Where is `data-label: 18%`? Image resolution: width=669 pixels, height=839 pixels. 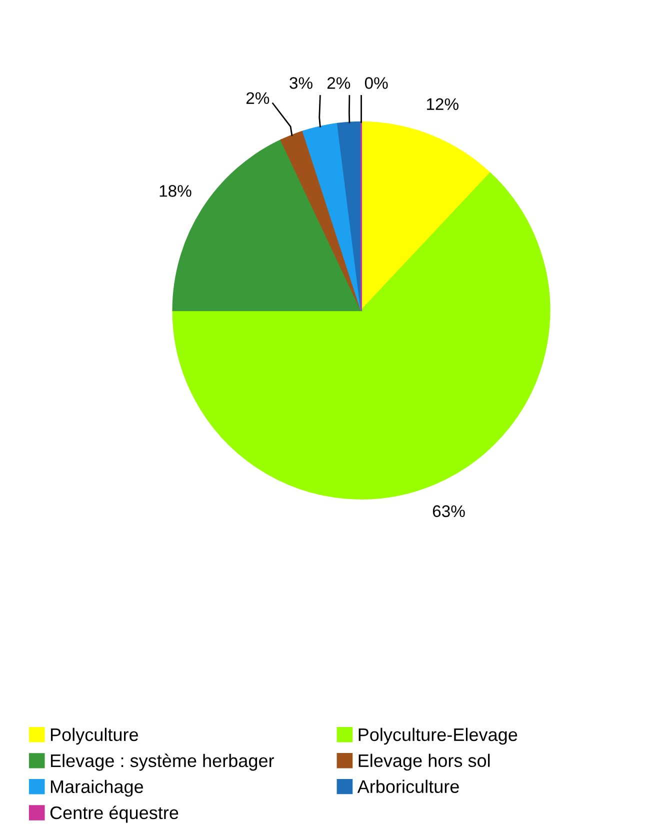 data-label: 18% is located at coordinates (176, 191).